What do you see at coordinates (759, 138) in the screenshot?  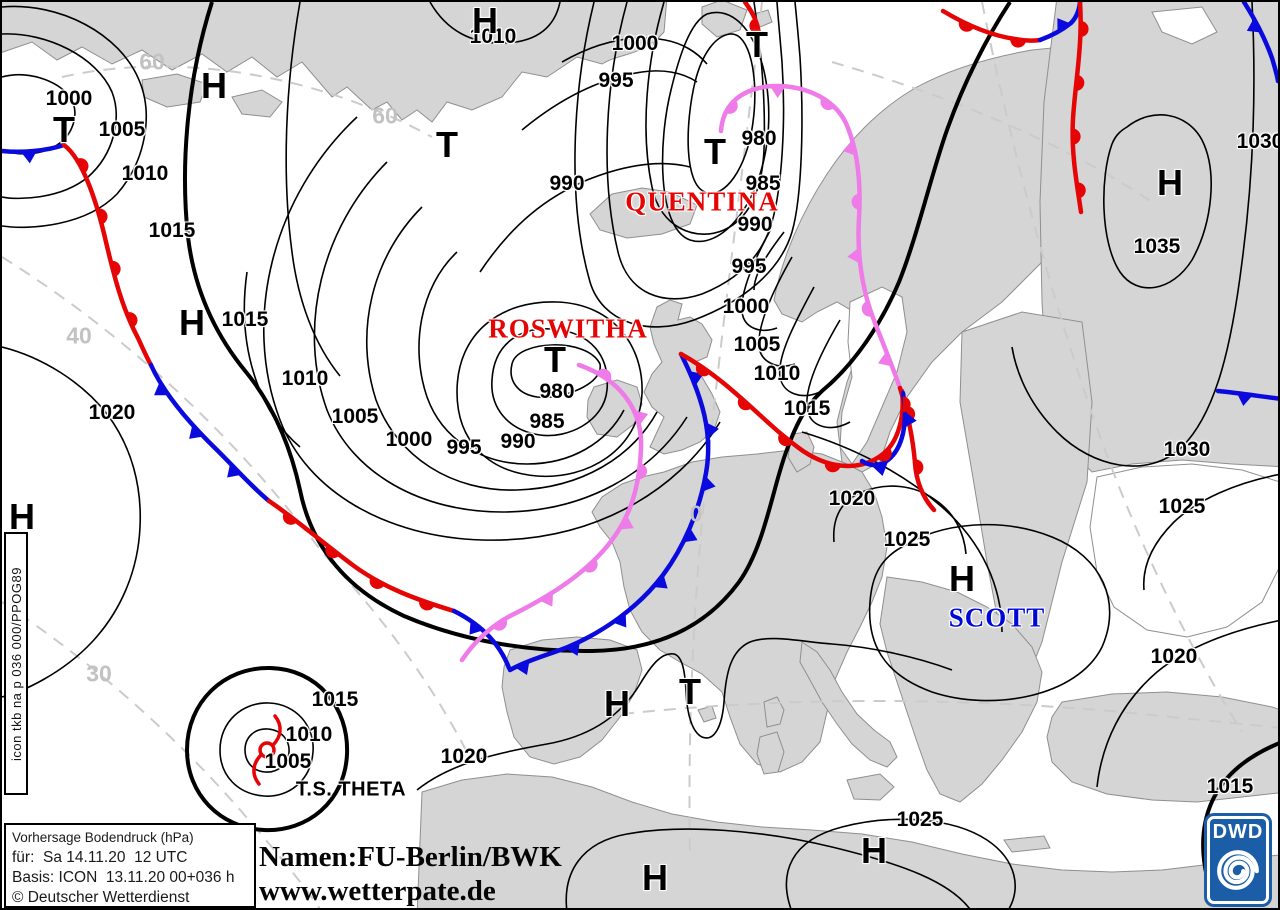 I see `isobar-label: 980` at bounding box center [759, 138].